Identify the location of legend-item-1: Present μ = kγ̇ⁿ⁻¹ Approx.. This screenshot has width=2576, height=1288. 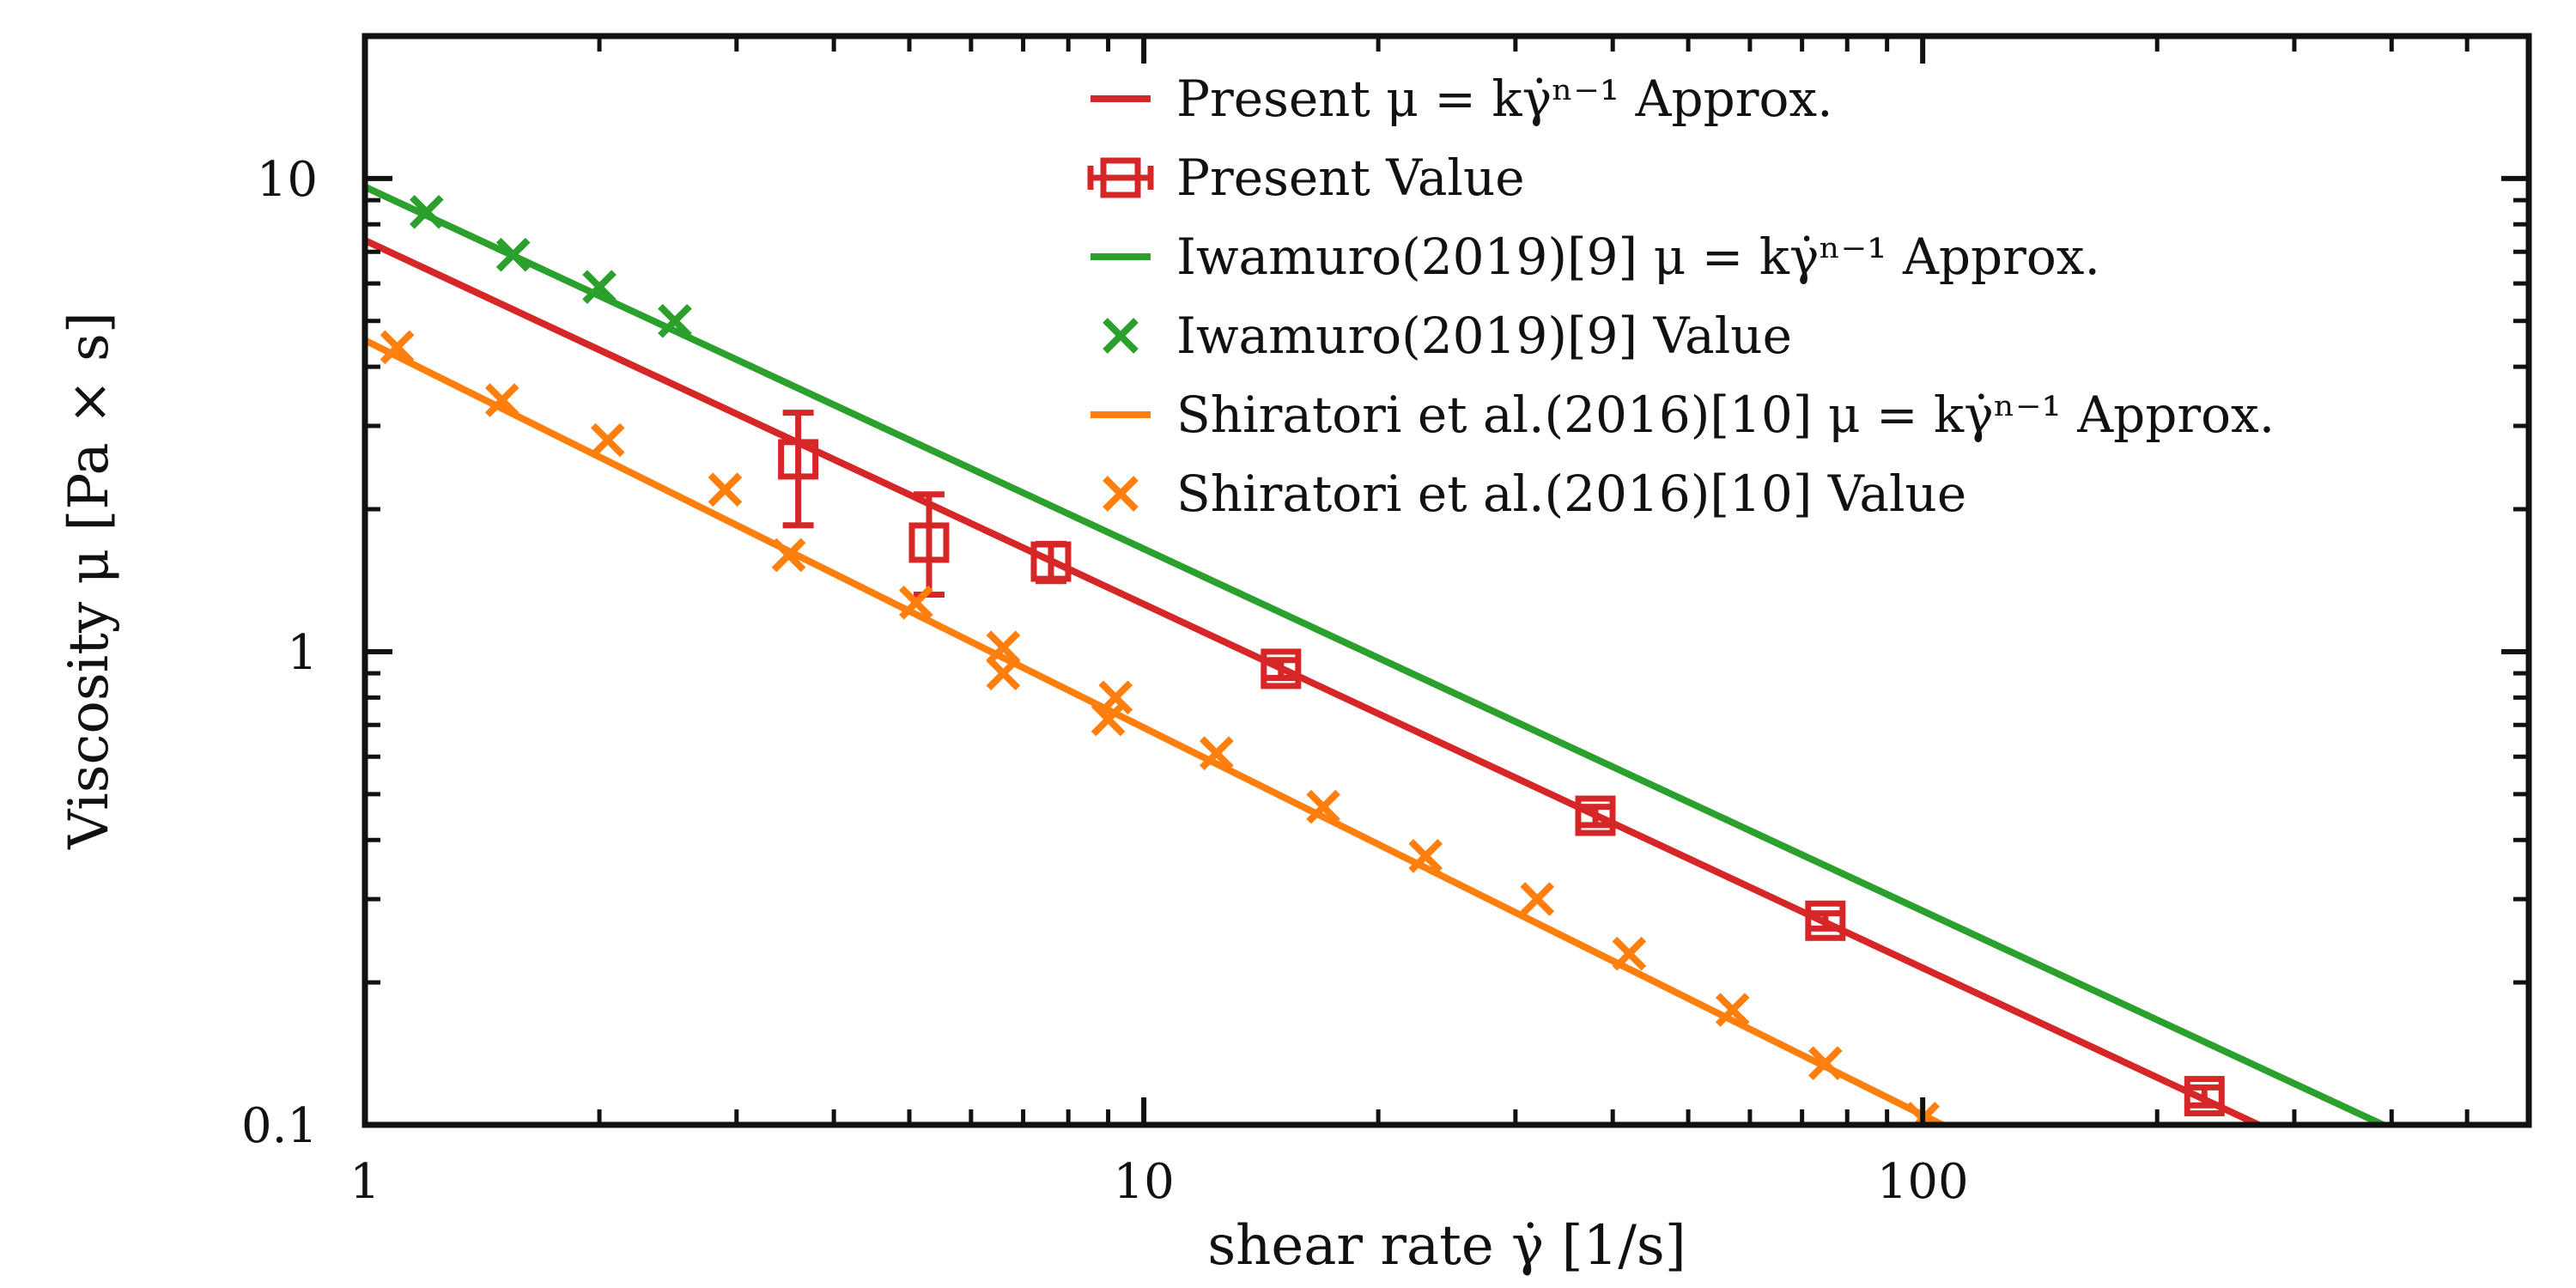
(1462, 99).